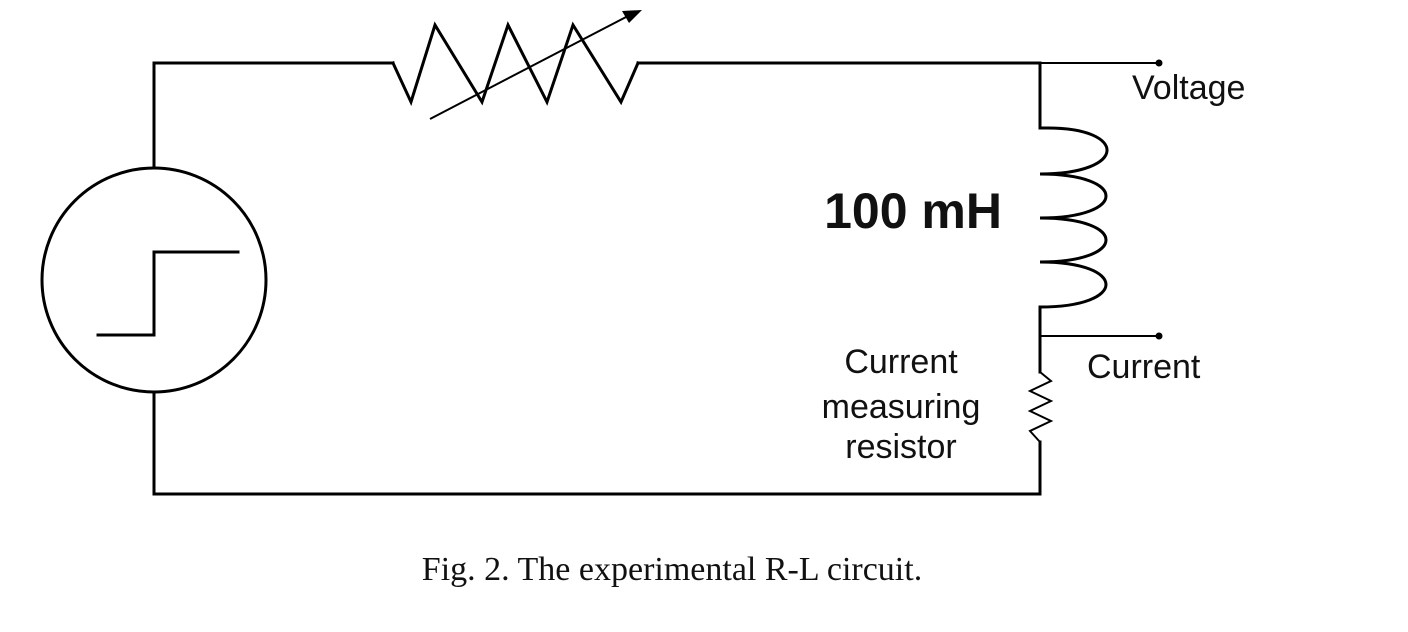 Image resolution: width=1408 pixels, height=632 pixels. What do you see at coordinates (529, 67) in the screenshot?
I see `variable-arrow-shaft` at bounding box center [529, 67].